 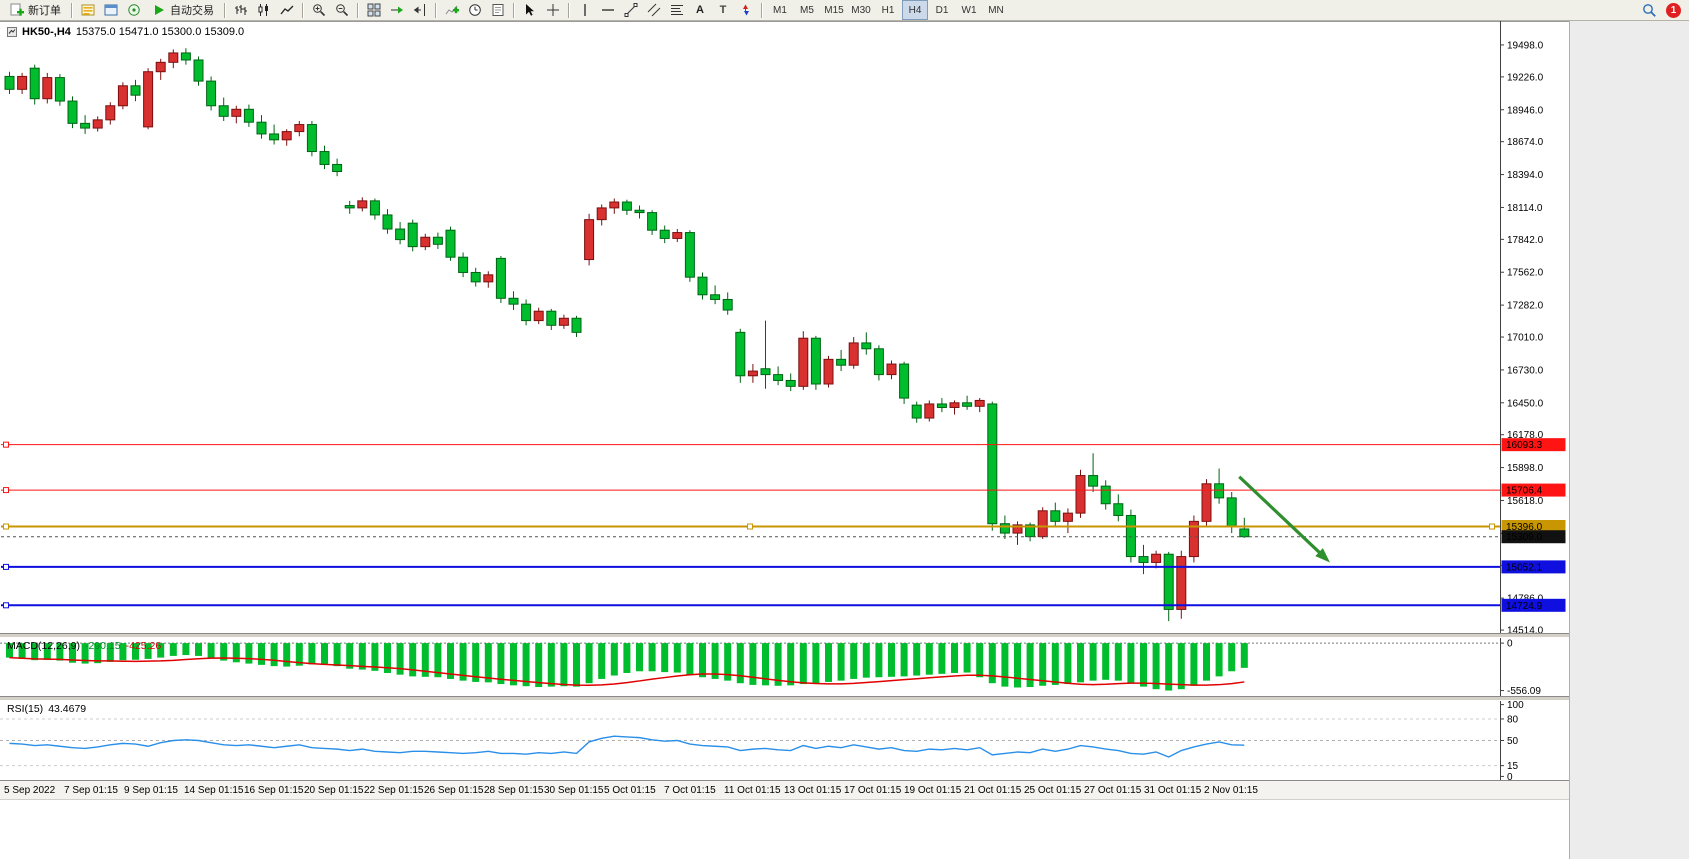 What do you see at coordinates (861, 10) in the screenshot?
I see `timeframe-M30: M30` at bounding box center [861, 10].